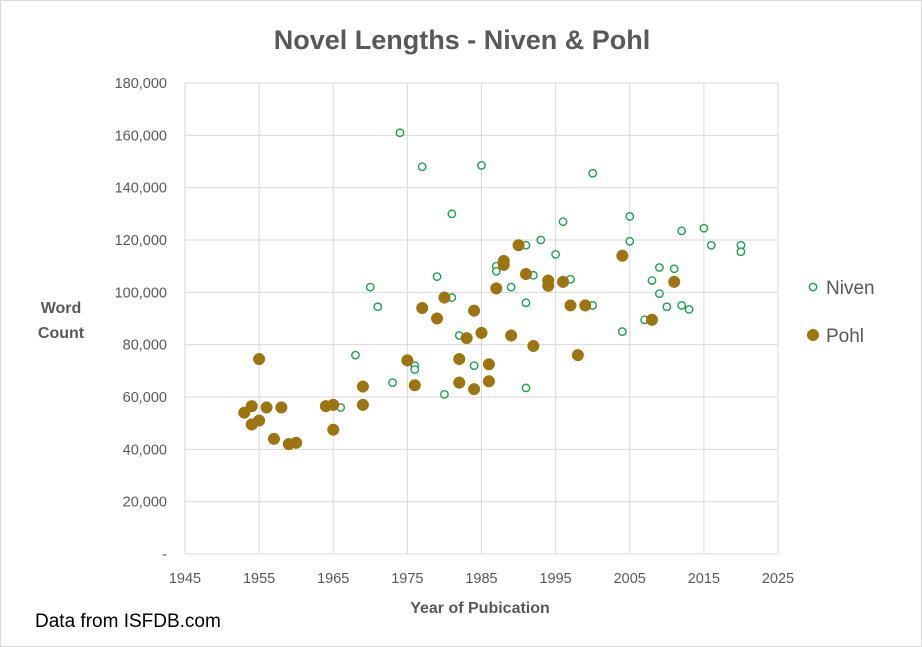  Describe the element at coordinates (145, 503) in the screenshot. I see `y-tick-label: 20,000` at that location.